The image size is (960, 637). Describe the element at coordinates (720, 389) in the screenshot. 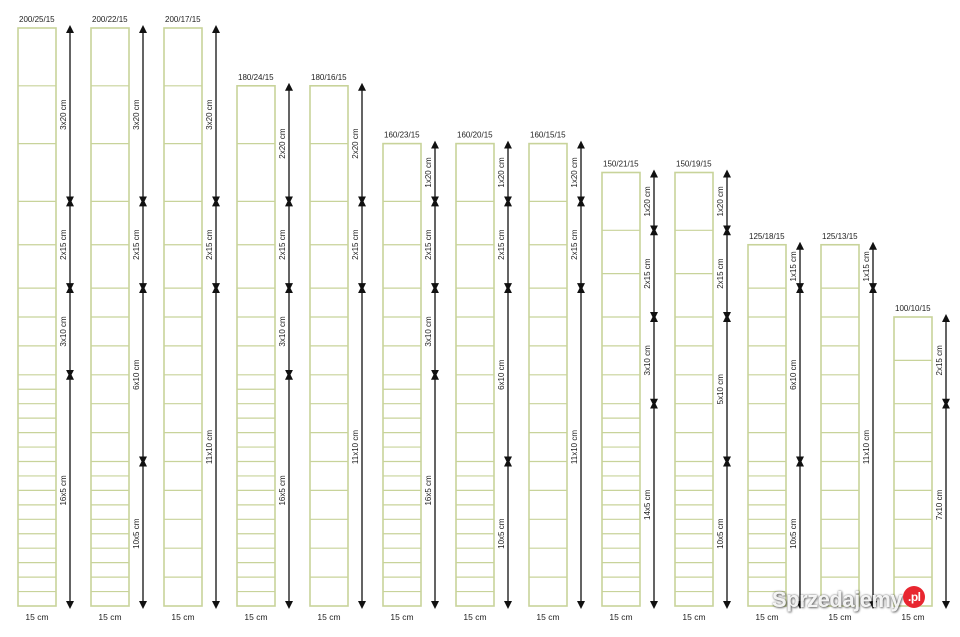

I see `dimension-label: 5x10 cm` at that location.